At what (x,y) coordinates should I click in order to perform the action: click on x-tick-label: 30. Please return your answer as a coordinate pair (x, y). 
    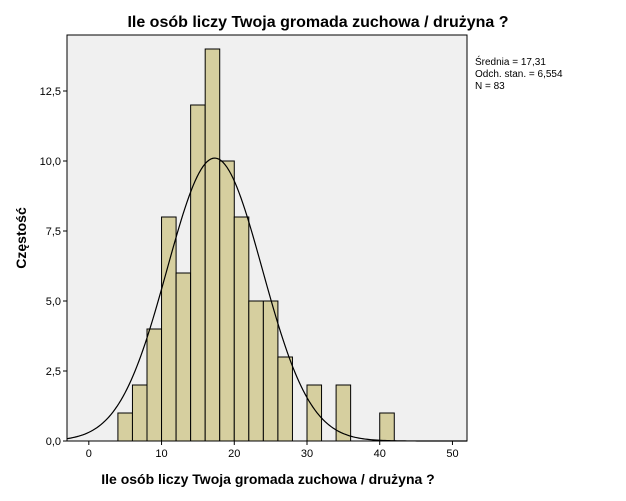
    Looking at the image, I should click on (307, 454).